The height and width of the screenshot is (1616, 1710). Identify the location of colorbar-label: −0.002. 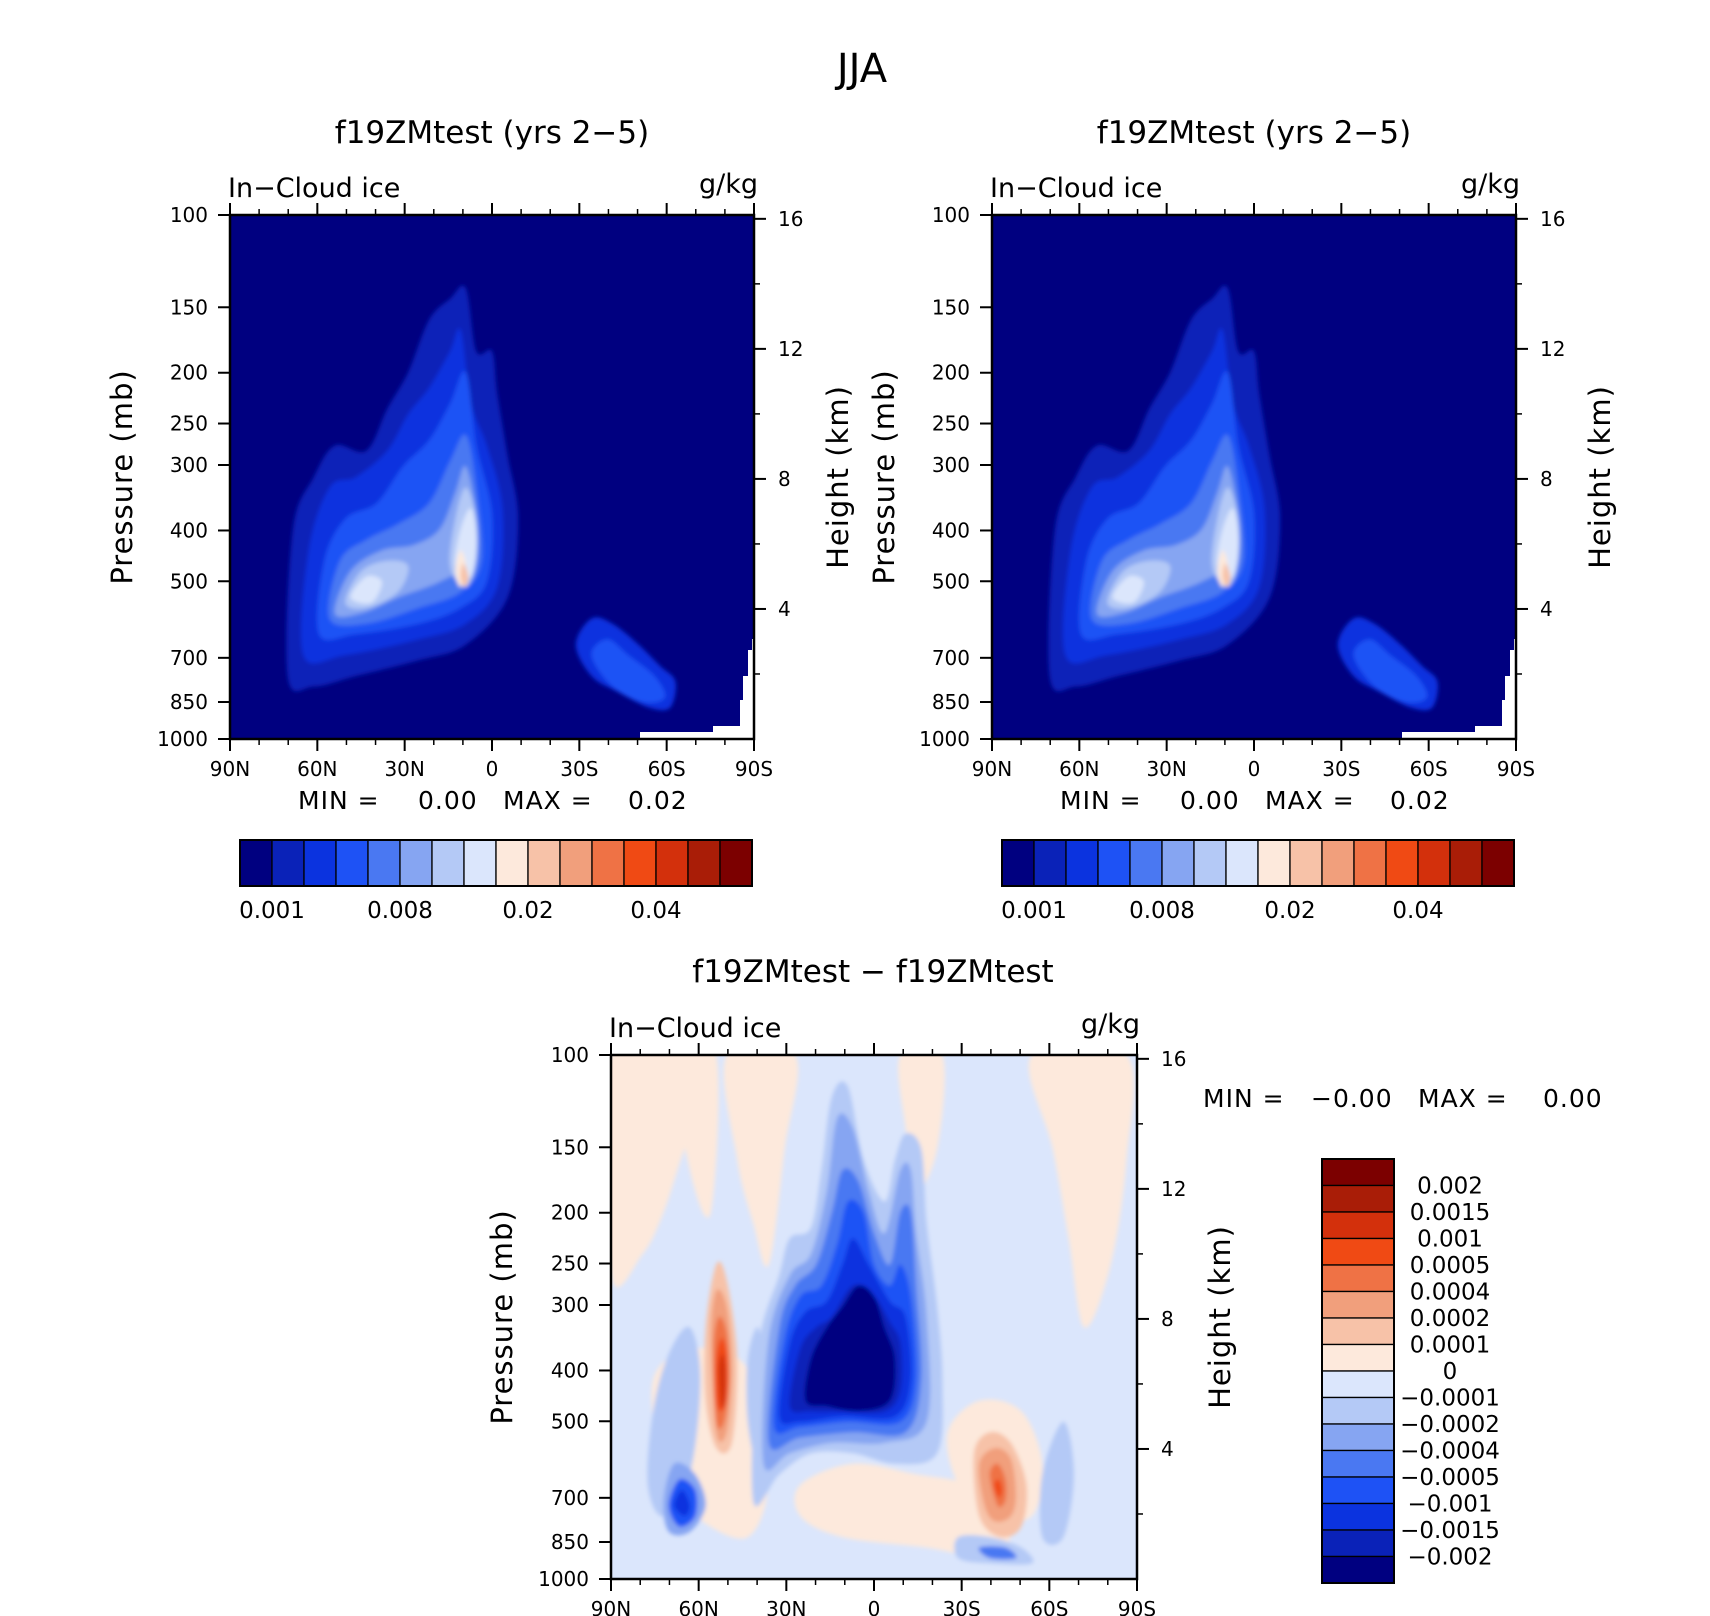
(1449, 1558).